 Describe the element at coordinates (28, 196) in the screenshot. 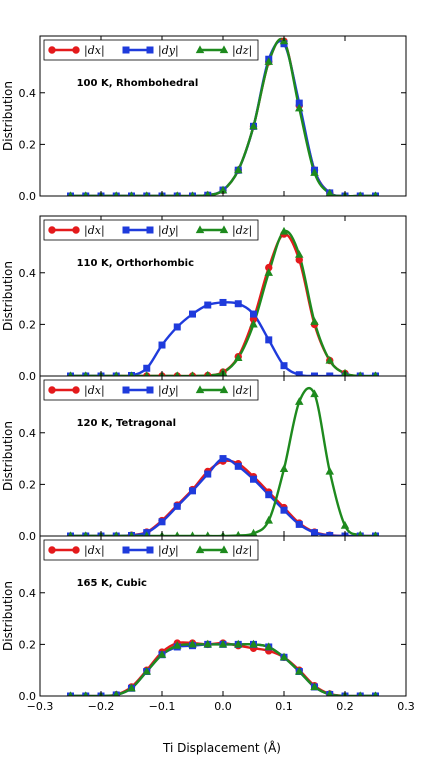

I see `y-tick-label: 0.0` at that location.